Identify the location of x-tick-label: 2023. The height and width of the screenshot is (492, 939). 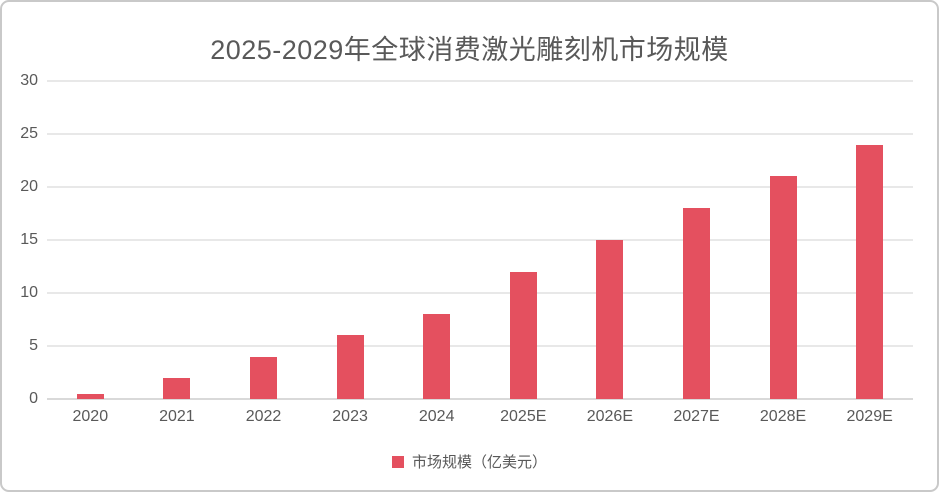
(350, 416).